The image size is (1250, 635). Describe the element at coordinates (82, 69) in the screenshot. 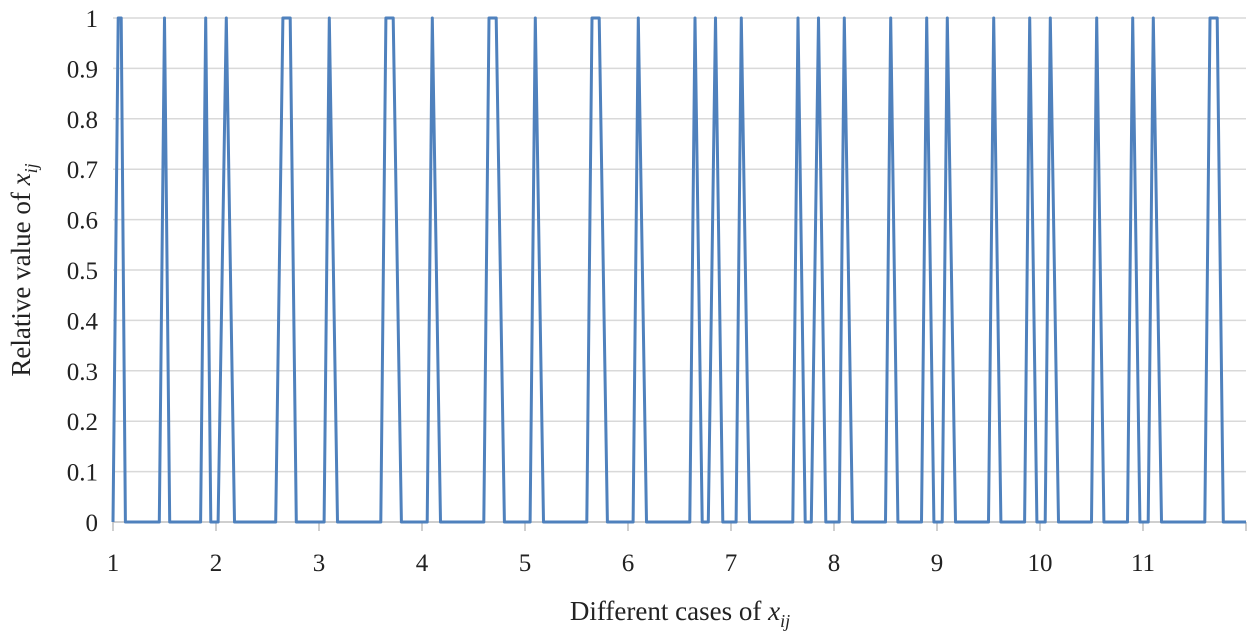

I see `y-tick-label: 0.9` at that location.